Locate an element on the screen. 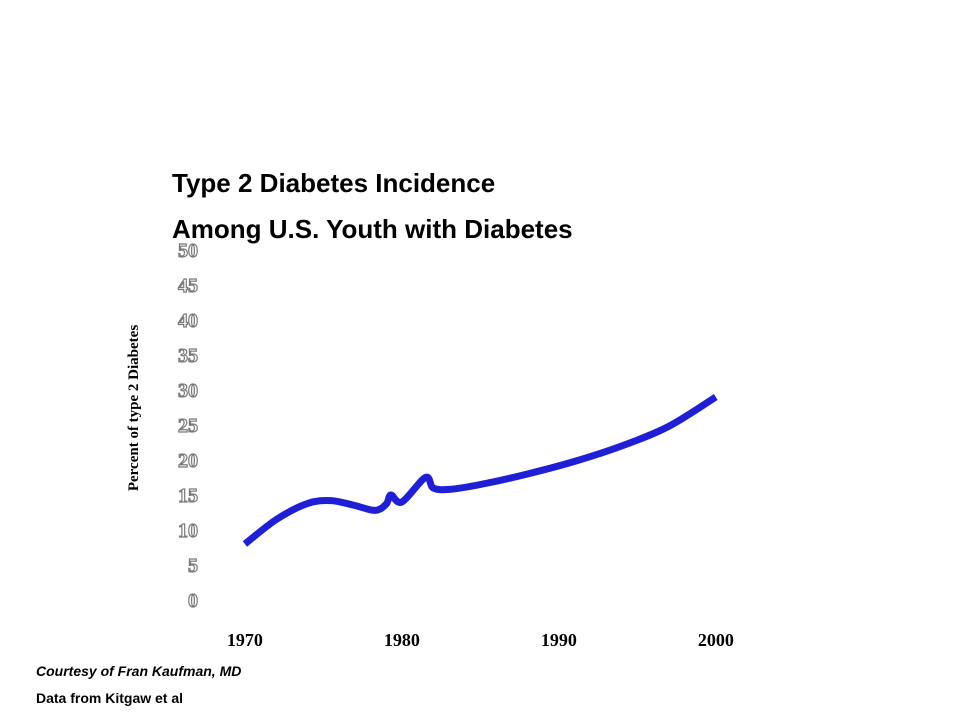 The height and width of the screenshot is (720, 960). x-tick-label: 1970 is located at coordinates (245, 640).